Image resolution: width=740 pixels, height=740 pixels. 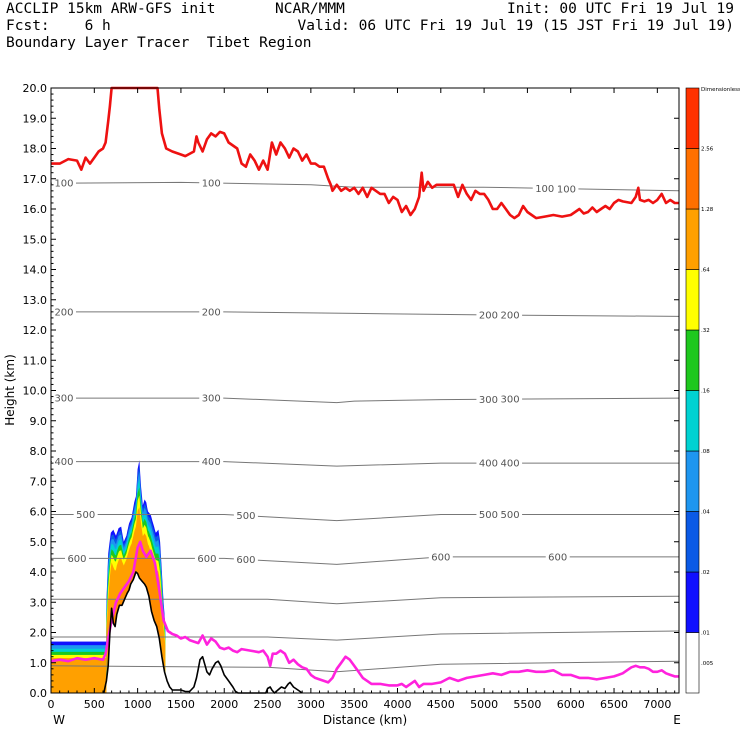 What do you see at coordinates (39, 663) in the screenshot?
I see `y-tick-label: 1.0` at bounding box center [39, 663].